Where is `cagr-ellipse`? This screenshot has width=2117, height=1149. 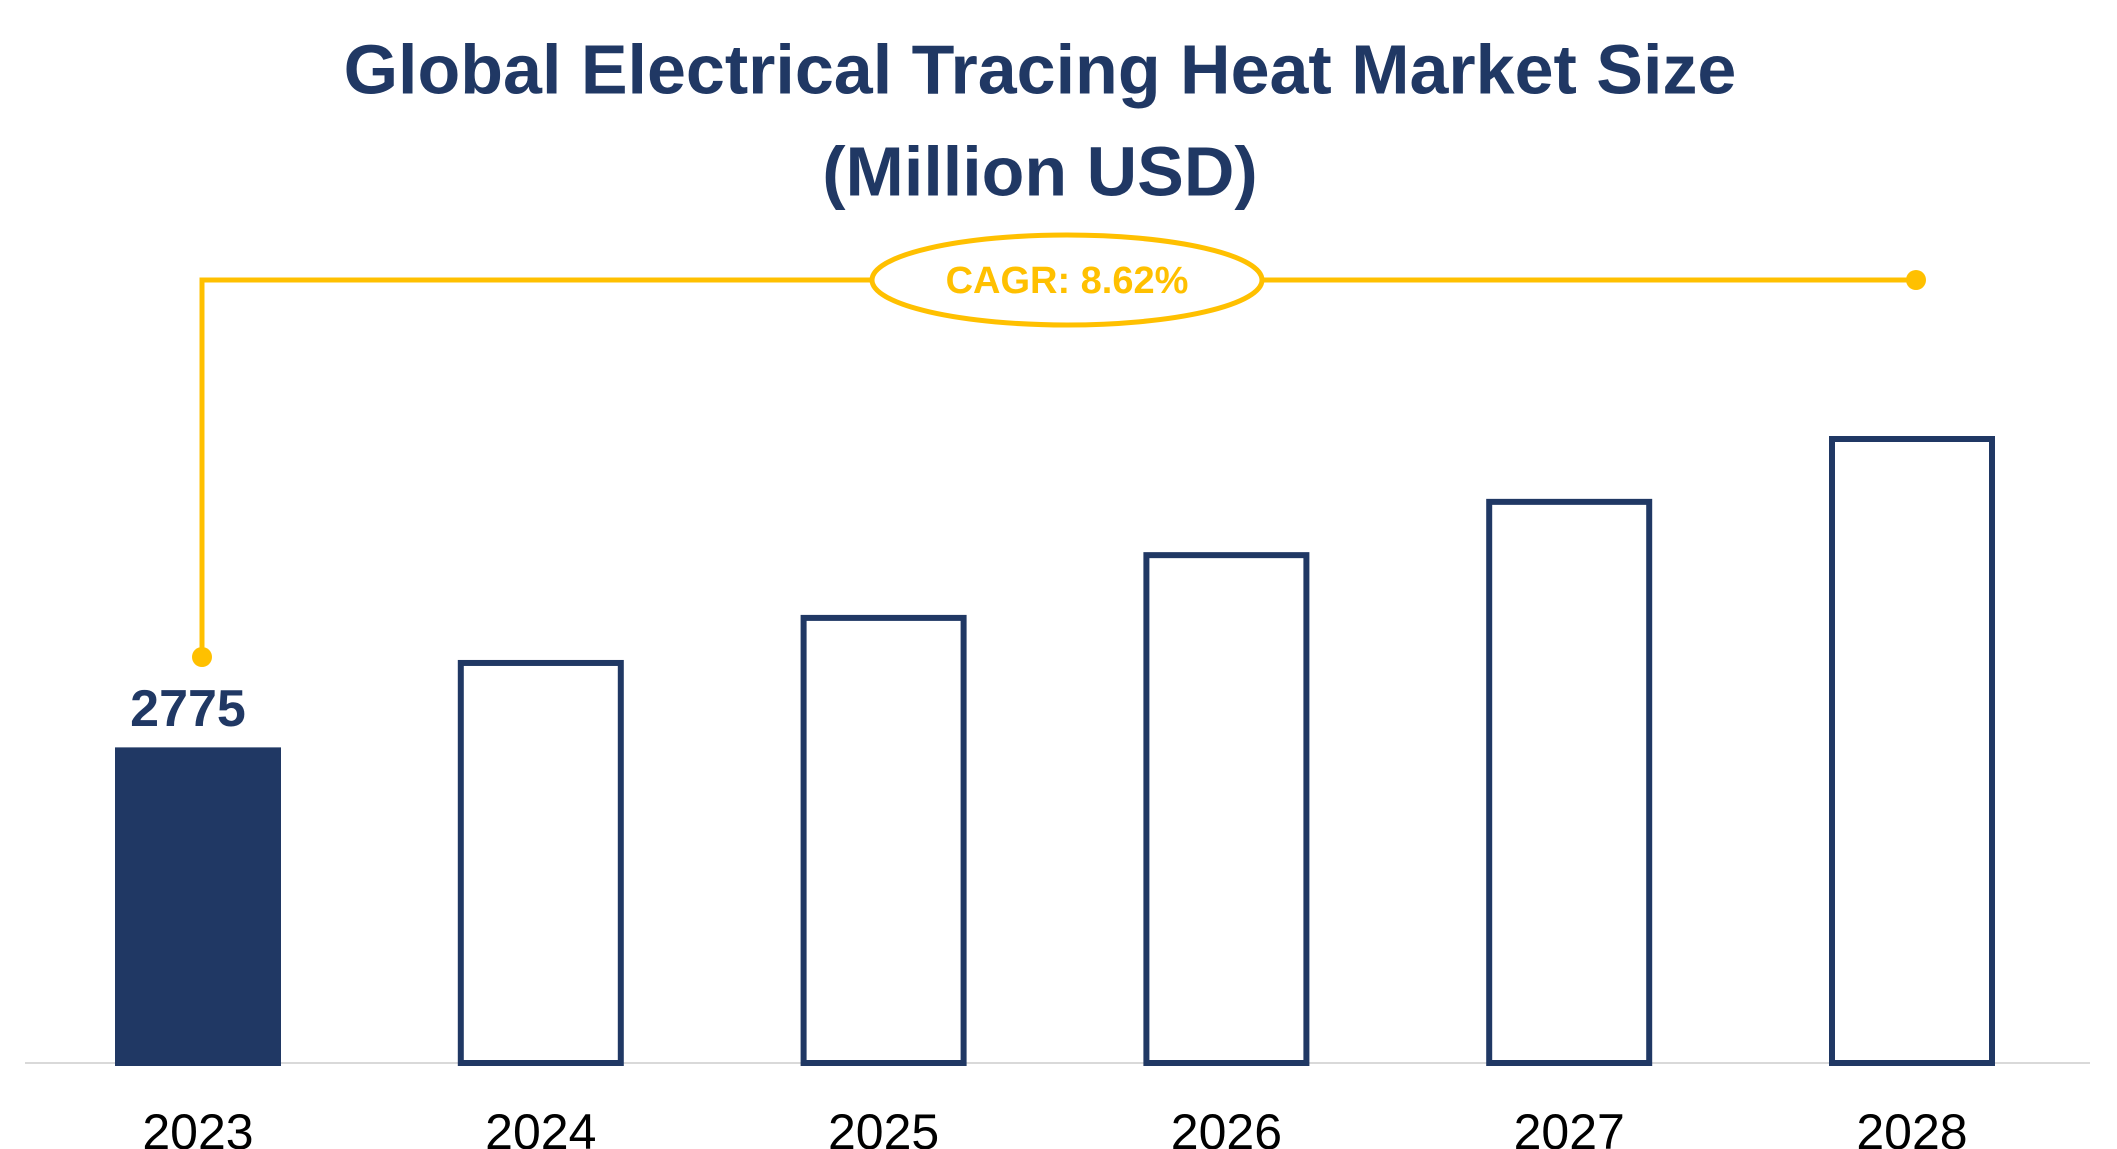 cagr-ellipse is located at coordinates (1067, 280).